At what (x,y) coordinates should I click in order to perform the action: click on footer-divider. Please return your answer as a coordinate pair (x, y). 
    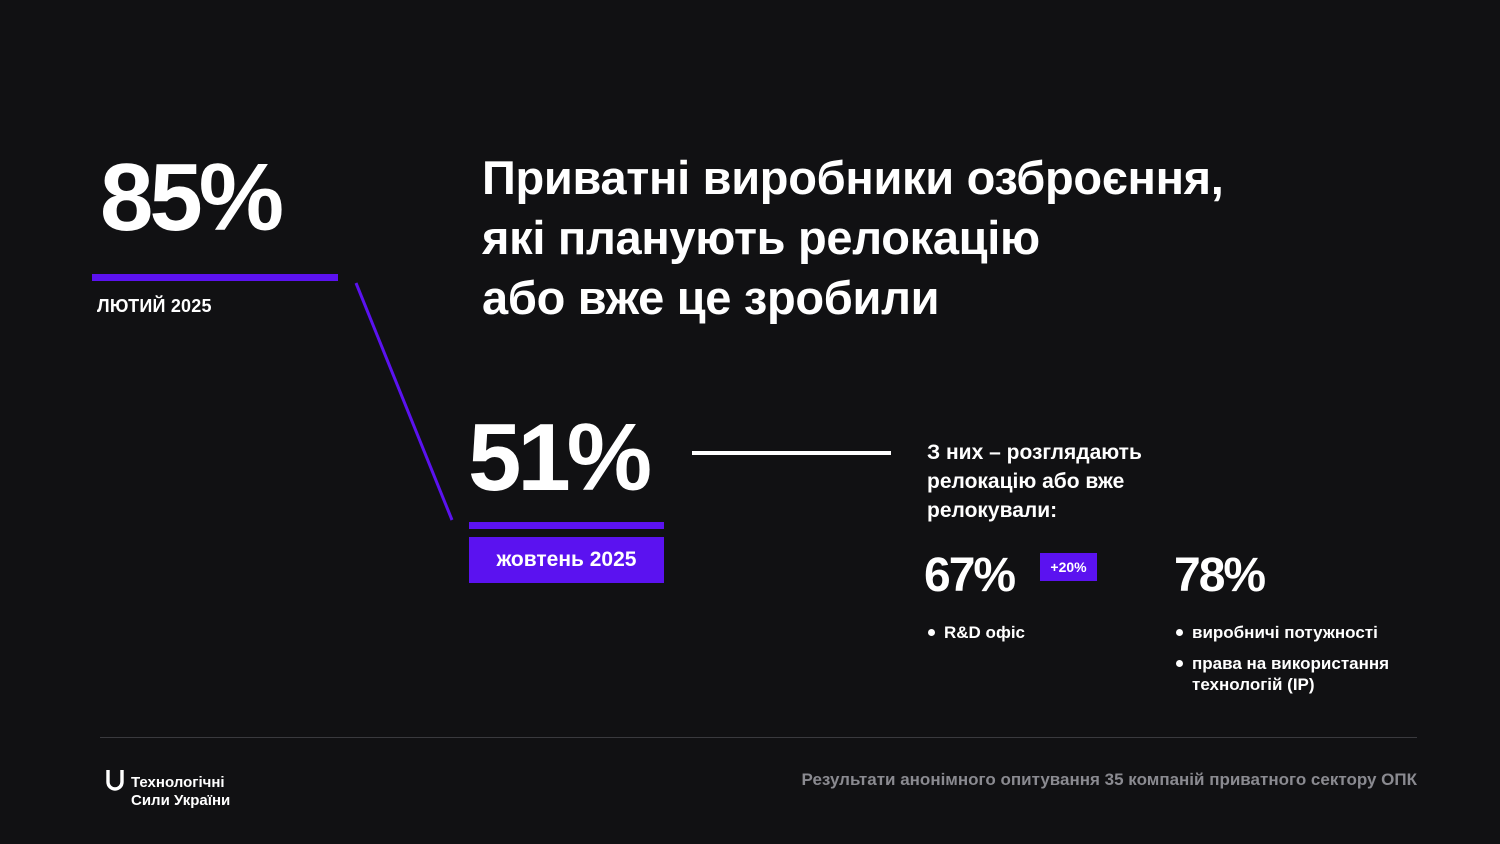
    Looking at the image, I should click on (758, 737).